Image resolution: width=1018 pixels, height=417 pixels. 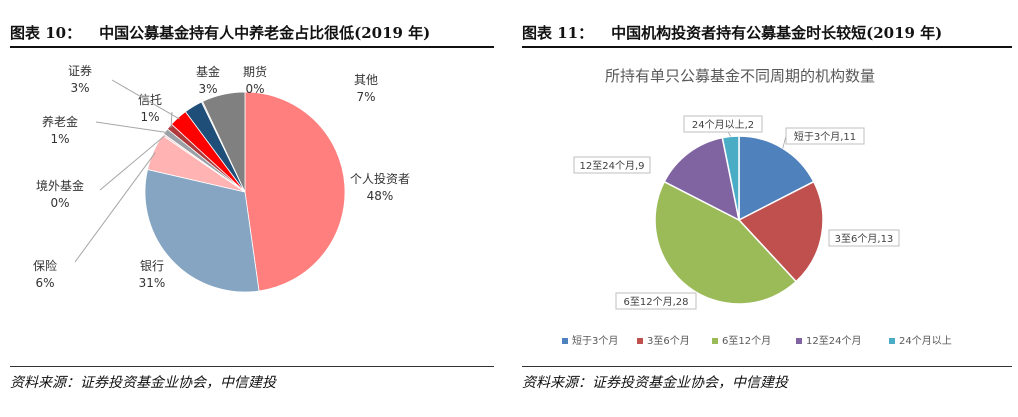 What do you see at coordinates (207, 89) in the screenshot?
I see `slice-pct-7: 3%` at bounding box center [207, 89].